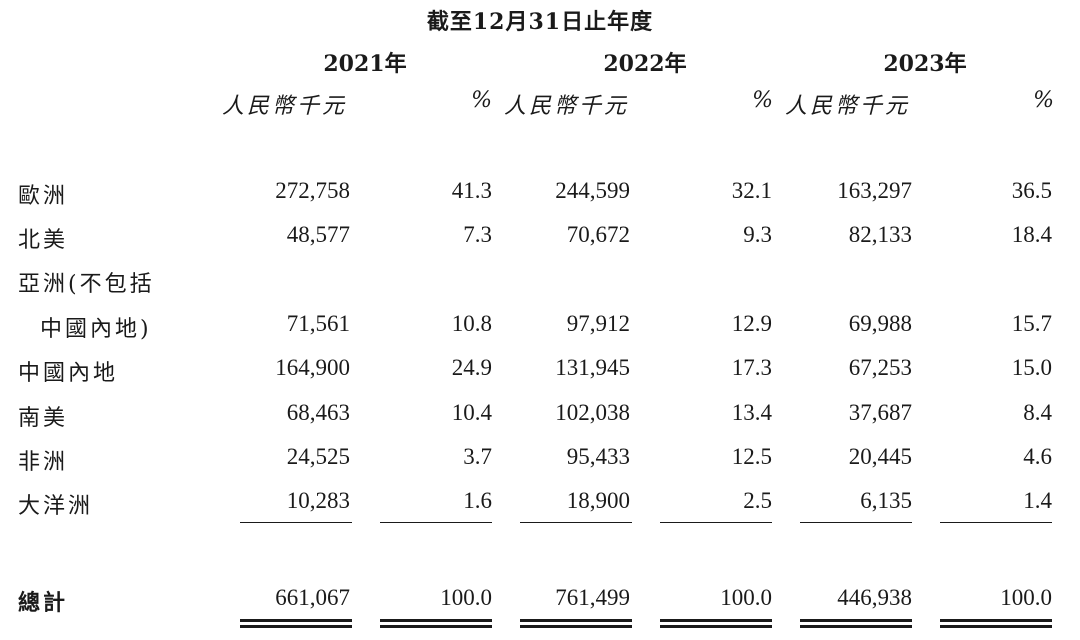 The width and height of the screenshot is (1080, 640). What do you see at coordinates (874, 597) in the screenshot?
I see `total-cell: 446,938` at bounding box center [874, 597].